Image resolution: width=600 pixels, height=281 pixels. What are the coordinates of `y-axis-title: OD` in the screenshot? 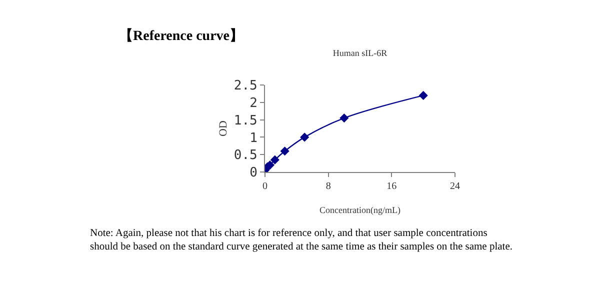 It's located at (224, 128).